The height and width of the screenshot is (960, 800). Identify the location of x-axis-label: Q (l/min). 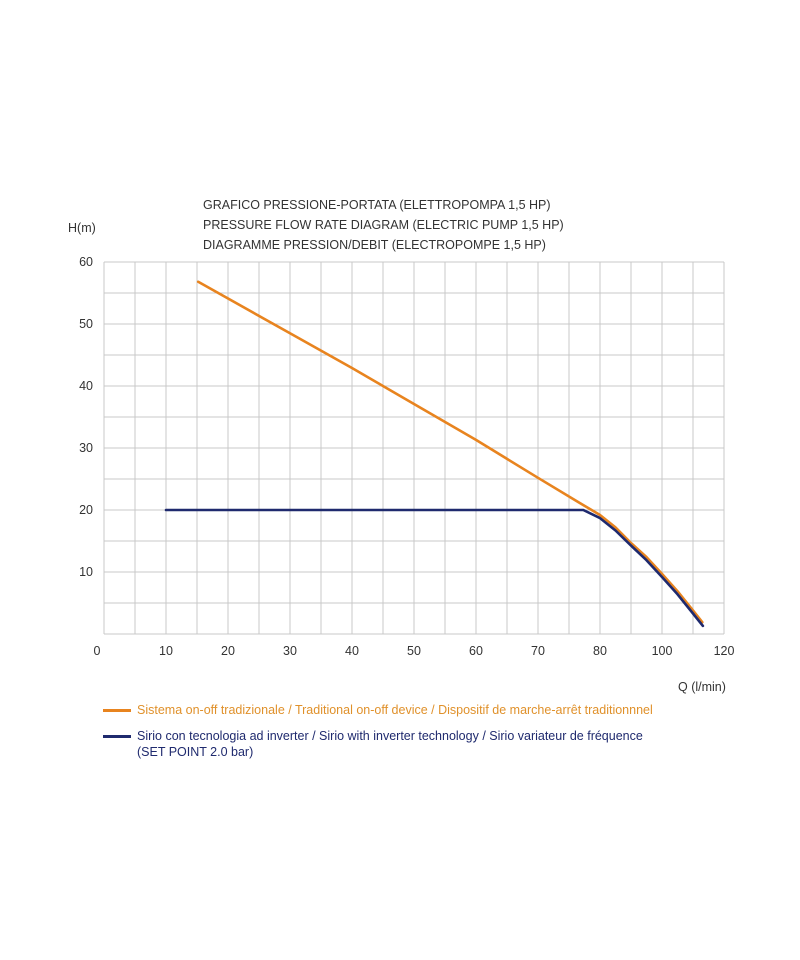
(702, 687).